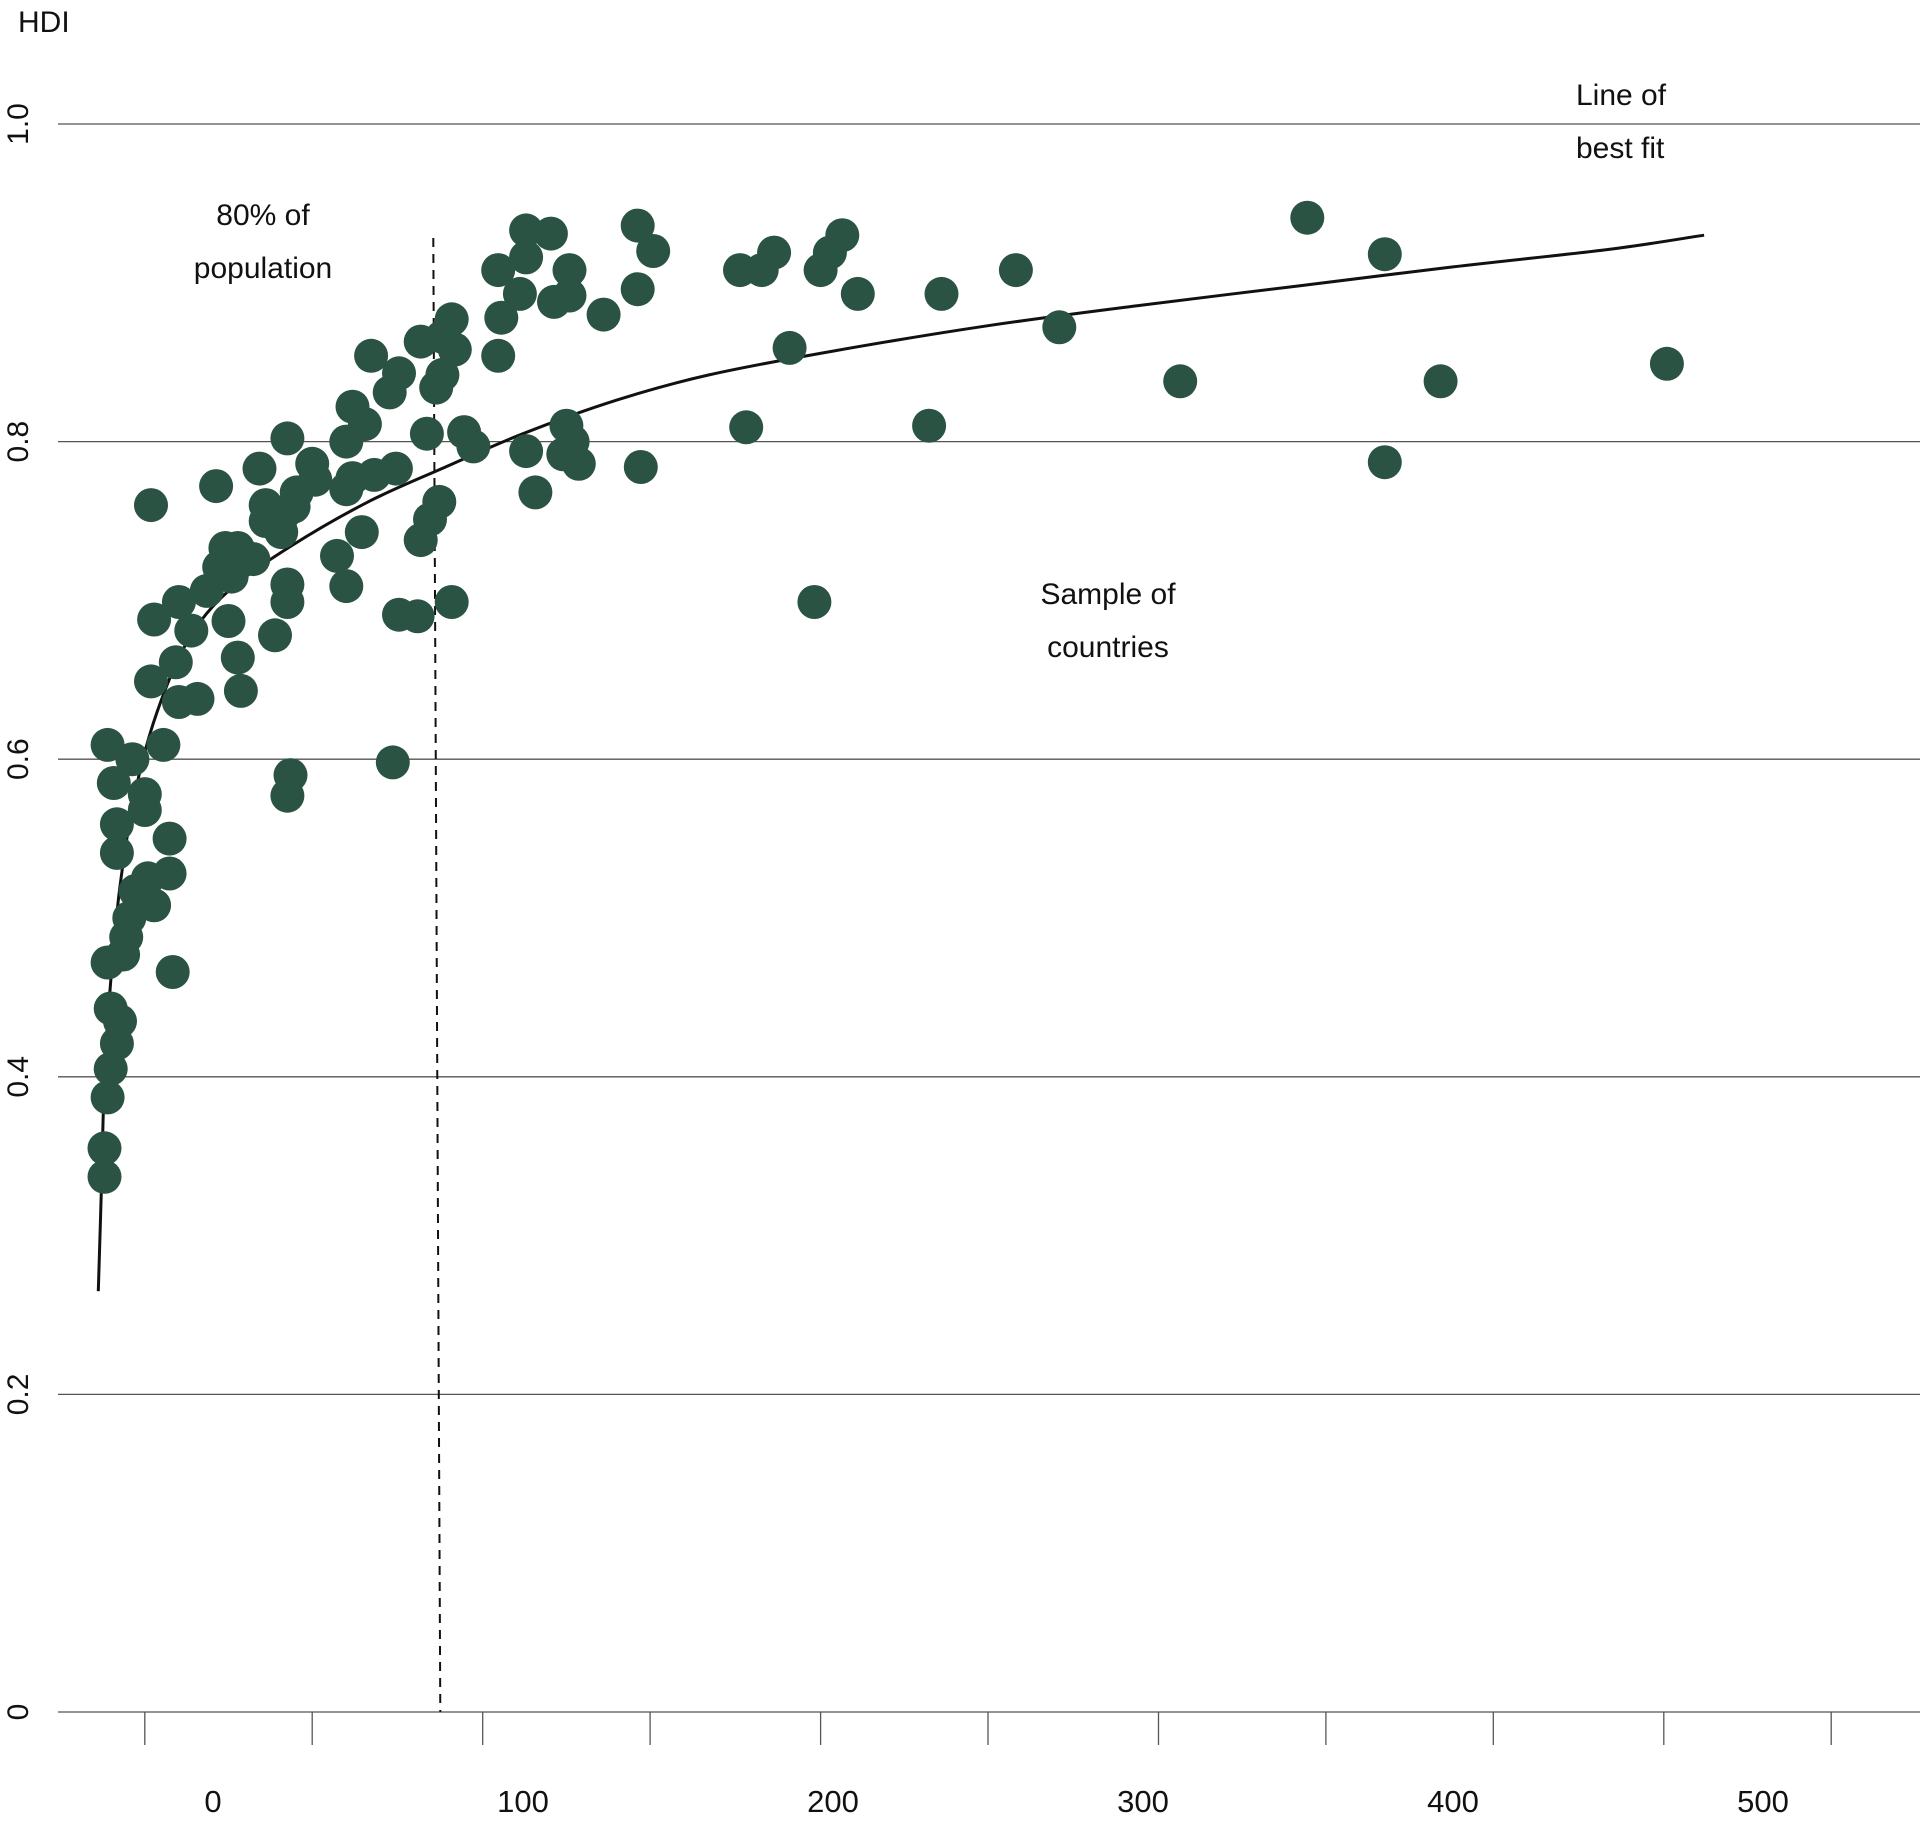  What do you see at coordinates (263, 268) in the screenshot?
I see `population-annotation-line-2: population` at bounding box center [263, 268].